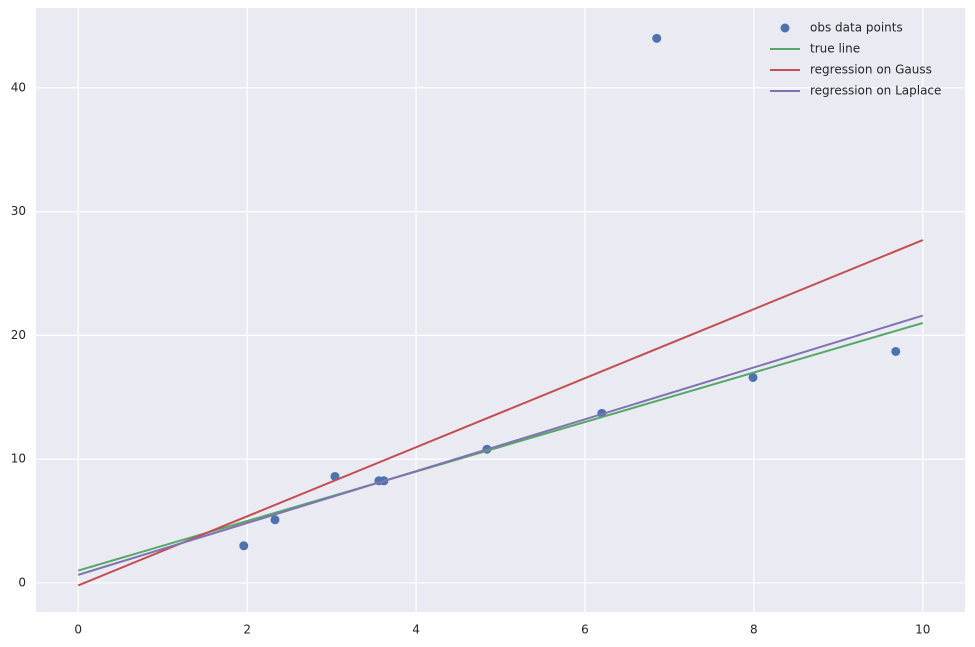 The image size is (975, 647). What do you see at coordinates (856, 28) in the screenshot?
I see `legend-label: obs data points` at bounding box center [856, 28].